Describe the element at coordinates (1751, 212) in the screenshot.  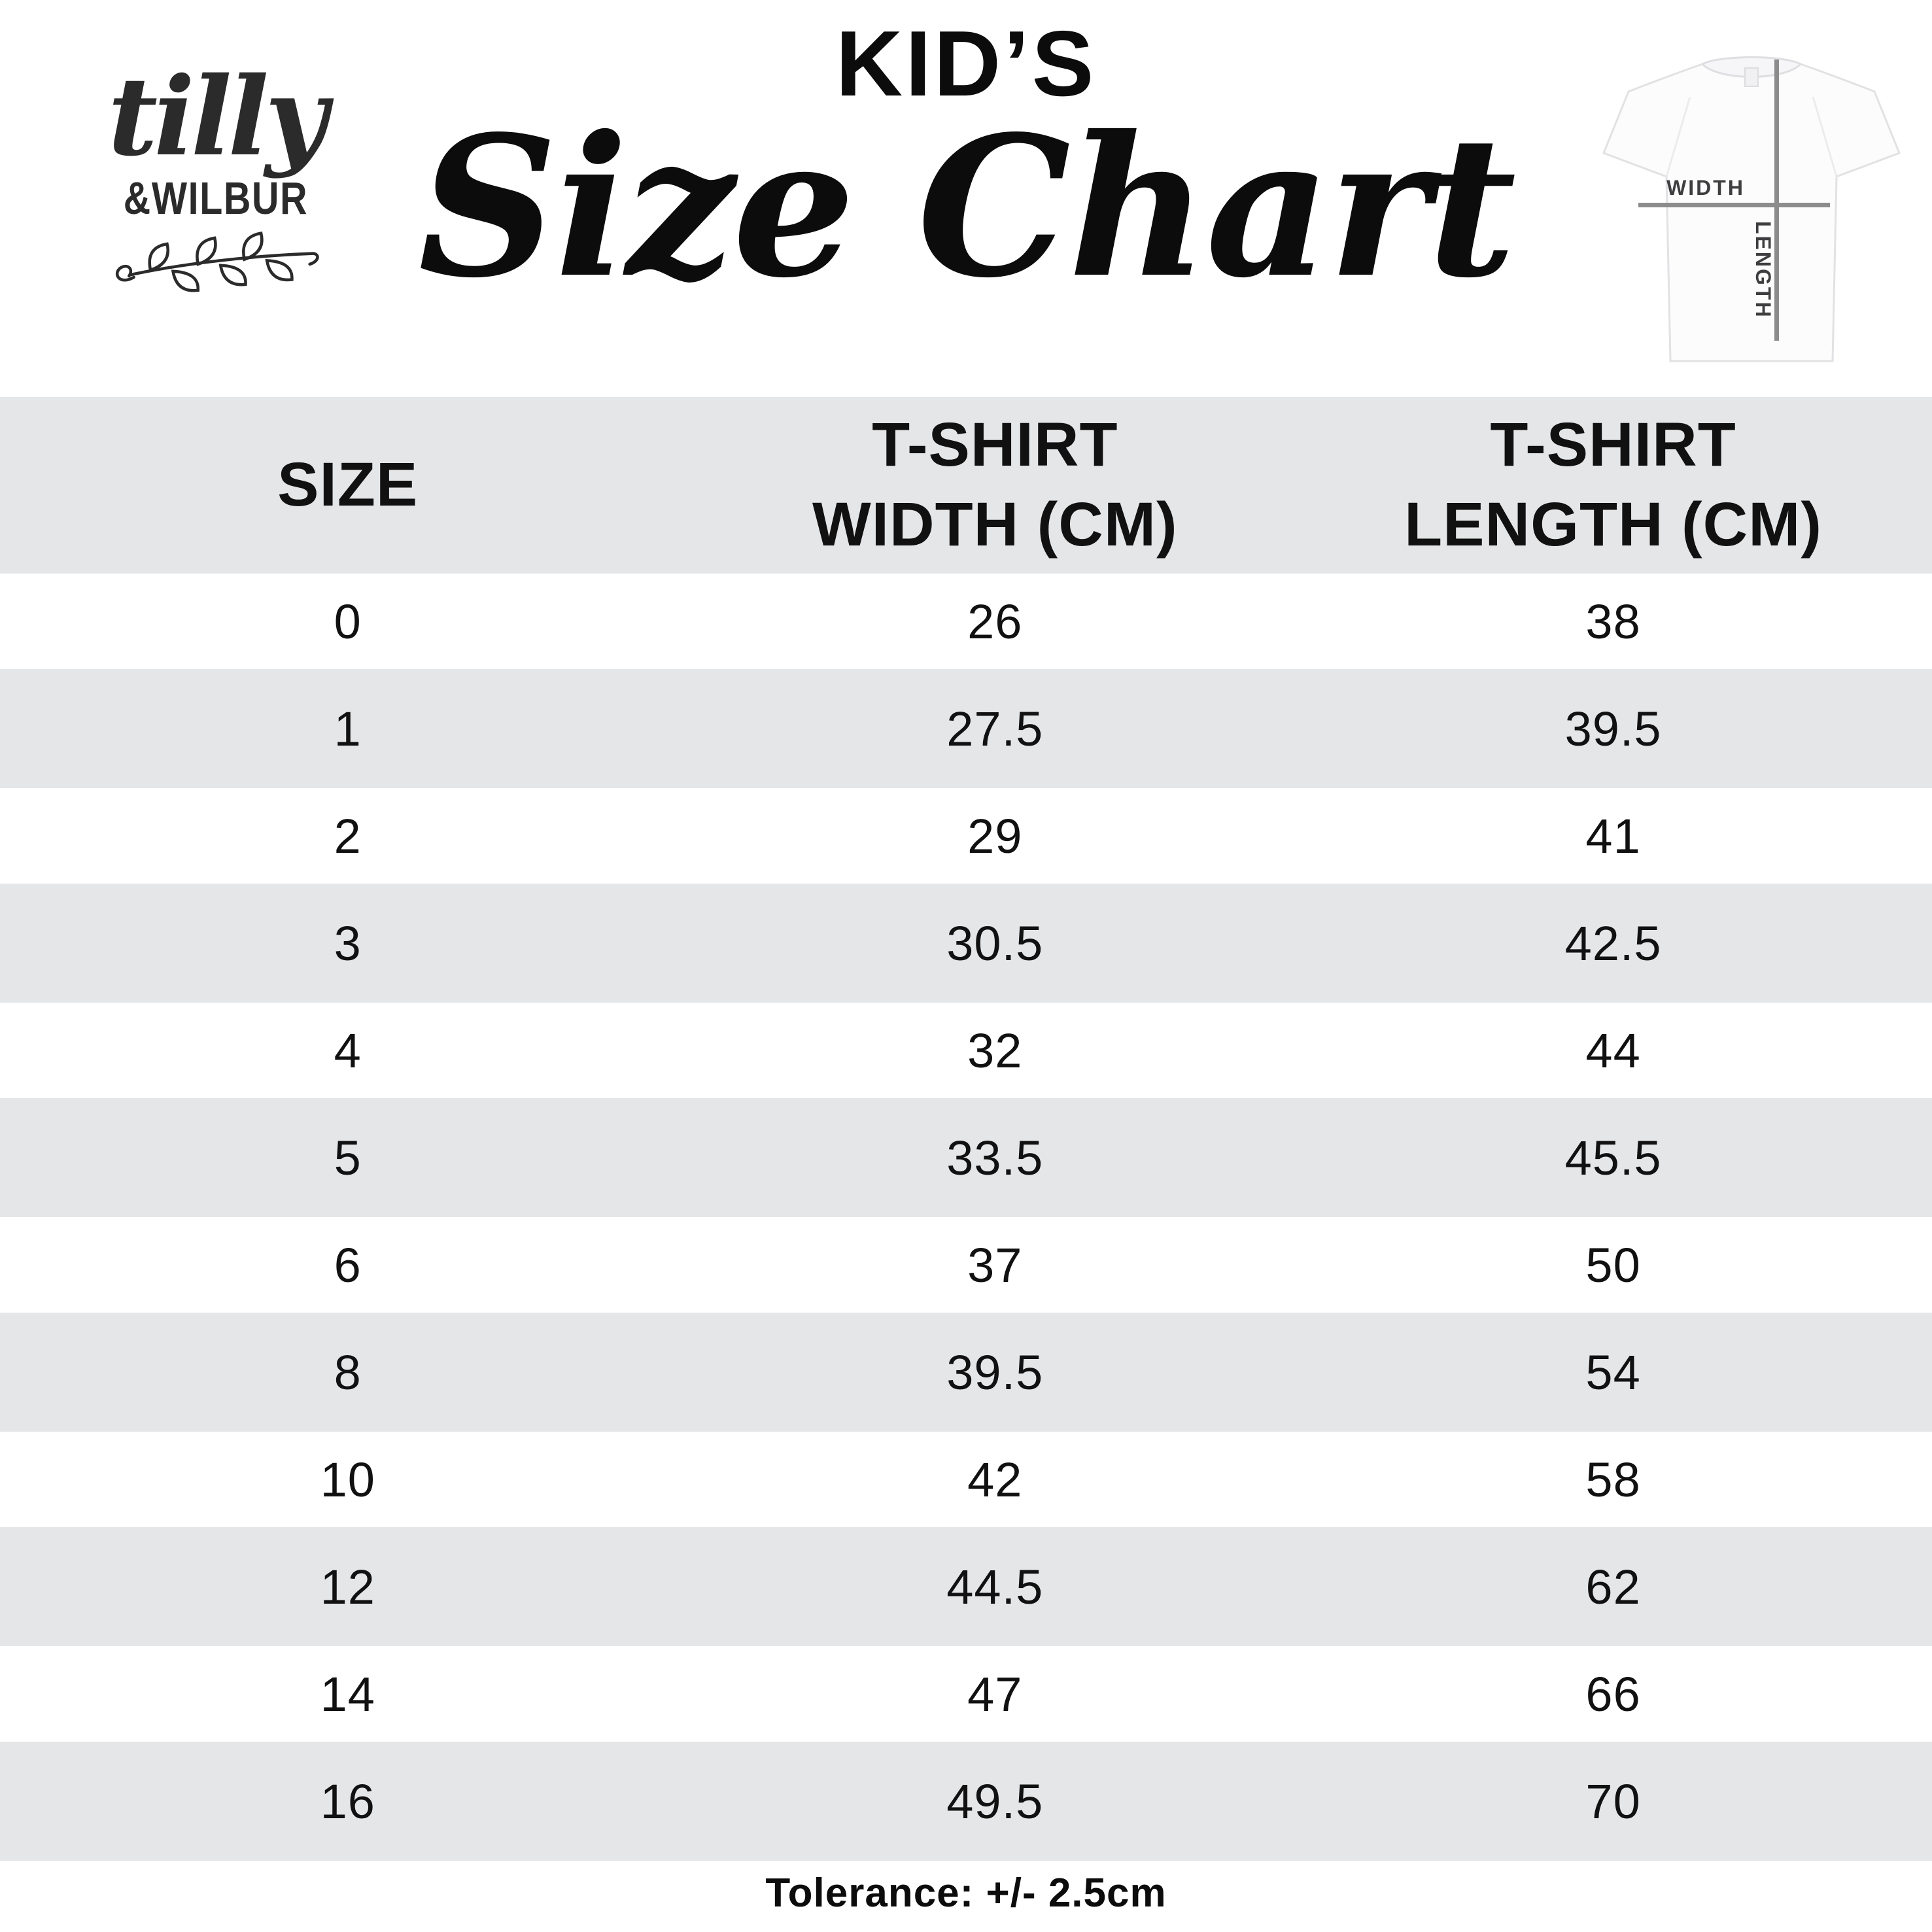
I see `tshirt-body` at that location.